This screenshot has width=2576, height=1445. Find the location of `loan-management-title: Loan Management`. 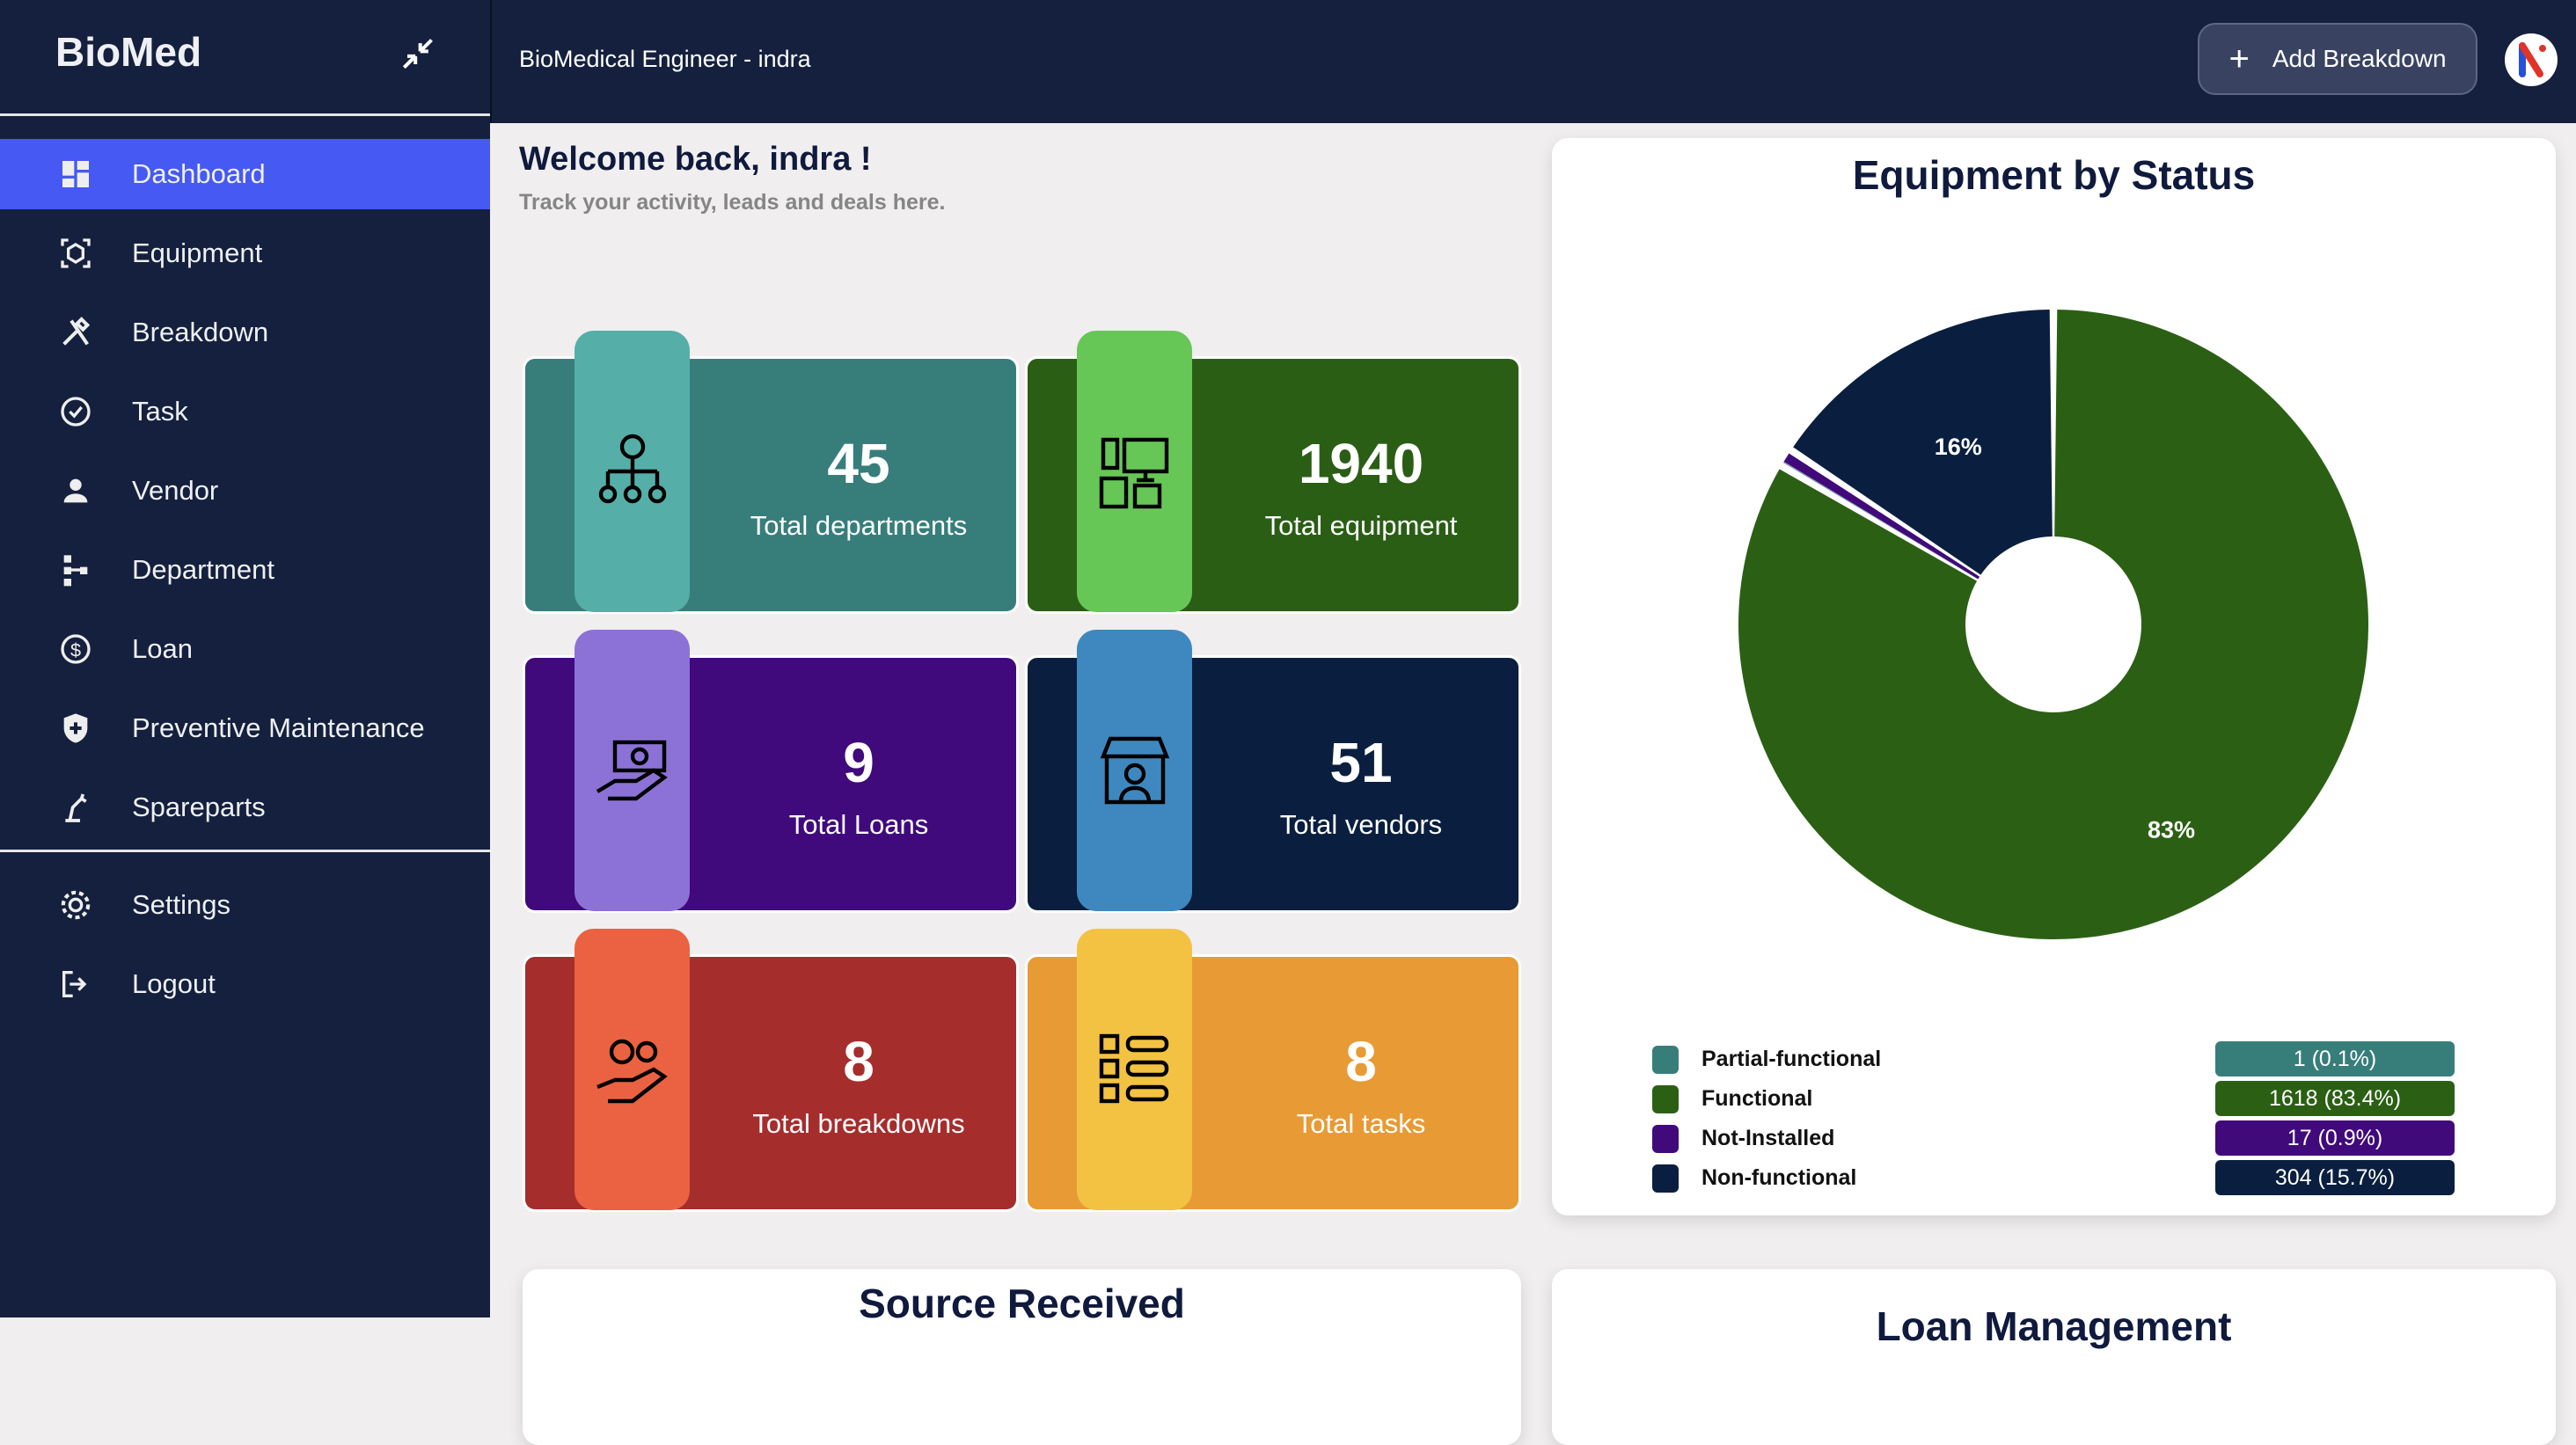

loan-management-title: Loan Management is located at coordinates (2054, 1326).